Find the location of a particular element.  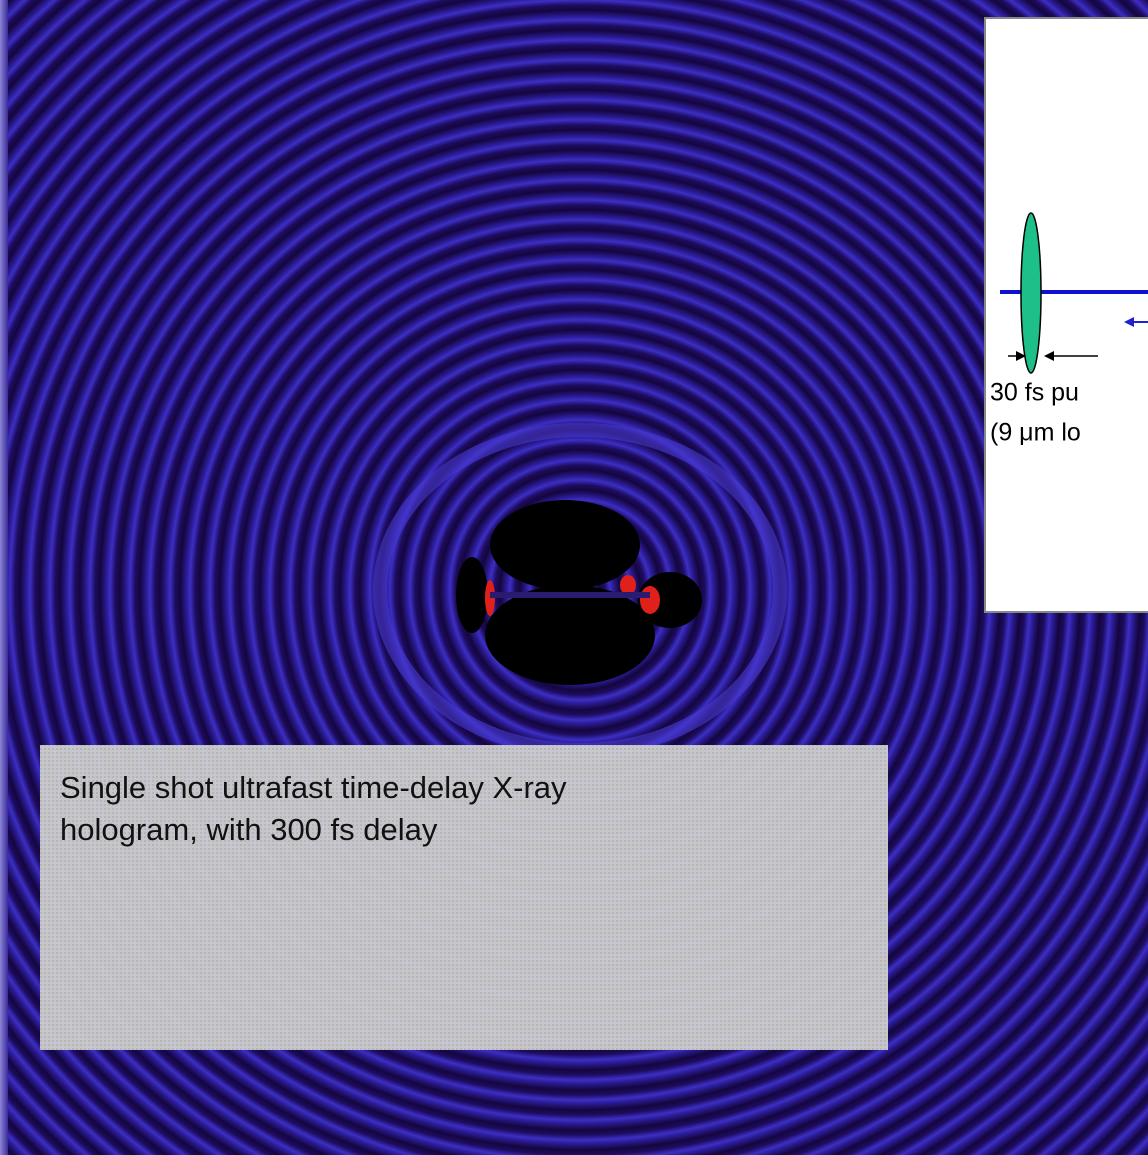

inset-label: 30 fs pu is located at coordinates (1034, 393).